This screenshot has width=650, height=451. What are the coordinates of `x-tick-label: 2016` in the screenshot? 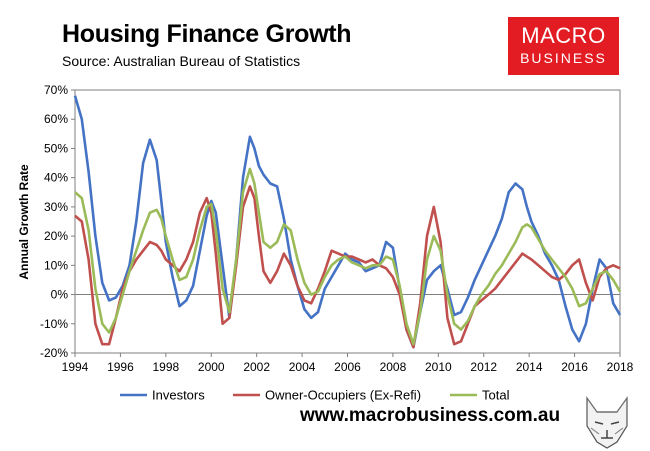 It's located at (574, 367).